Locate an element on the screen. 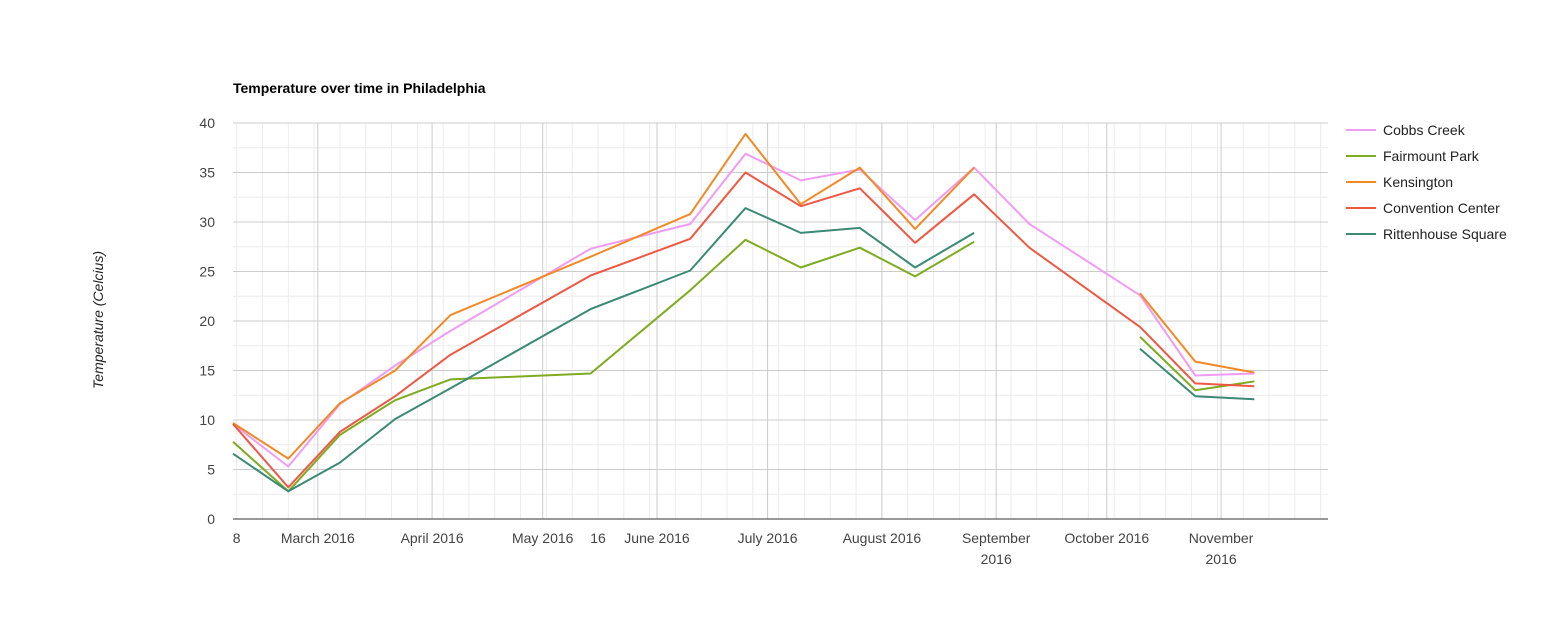 The width and height of the screenshot is (1560, 642). y-tick-label: 5 is located at coordinates (211, 470).